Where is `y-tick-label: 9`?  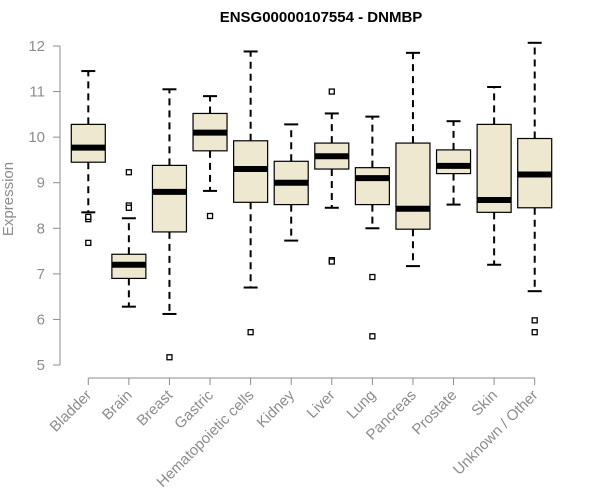 y-tick-label: 9 is located at coordinates (41, 183).